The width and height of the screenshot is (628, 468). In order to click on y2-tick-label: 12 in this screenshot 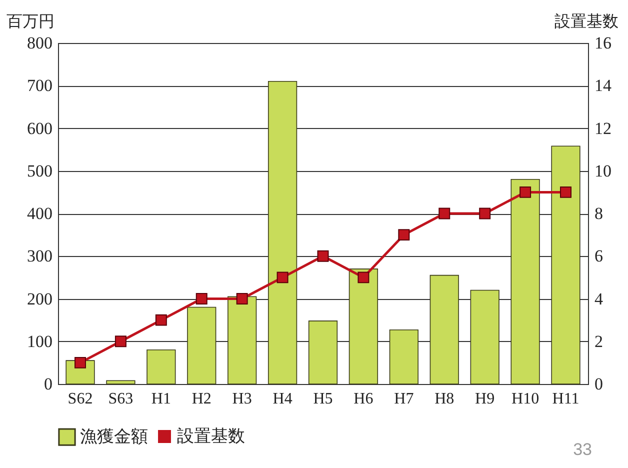, I will do `click(603, 128)`.